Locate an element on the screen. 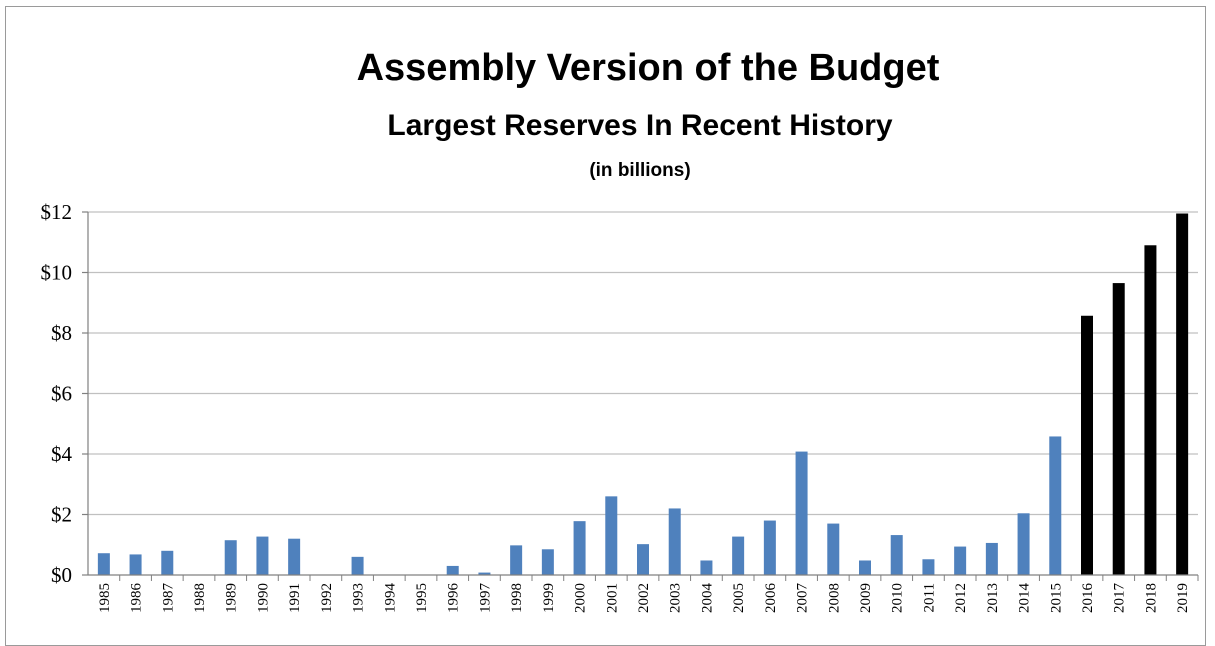 The height and width of the screenshot is (646, 1215). bar-2005 is located at coordinates (738, 555).